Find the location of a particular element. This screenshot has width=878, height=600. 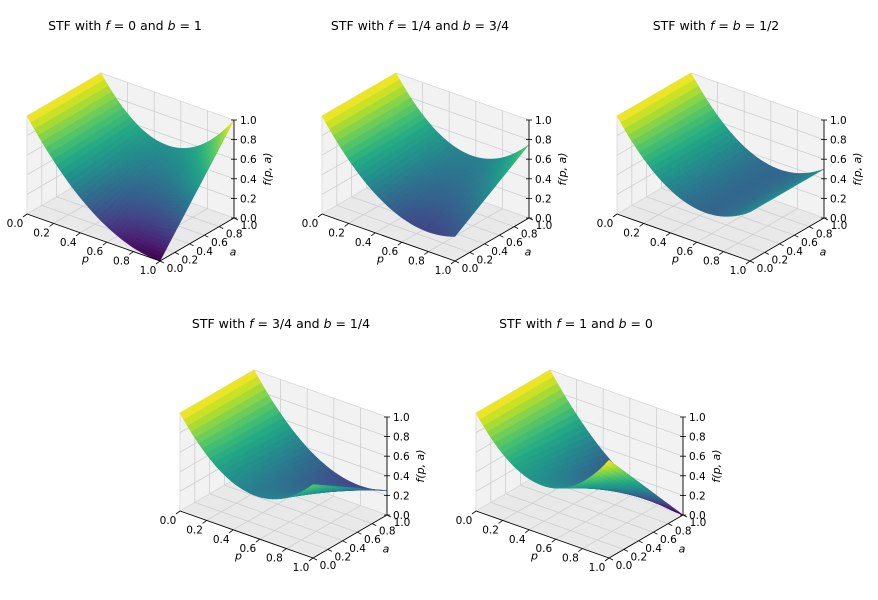

subplot-title: STF with f = 1/4 and b = 3/4 is located at coordinates (420, 25).